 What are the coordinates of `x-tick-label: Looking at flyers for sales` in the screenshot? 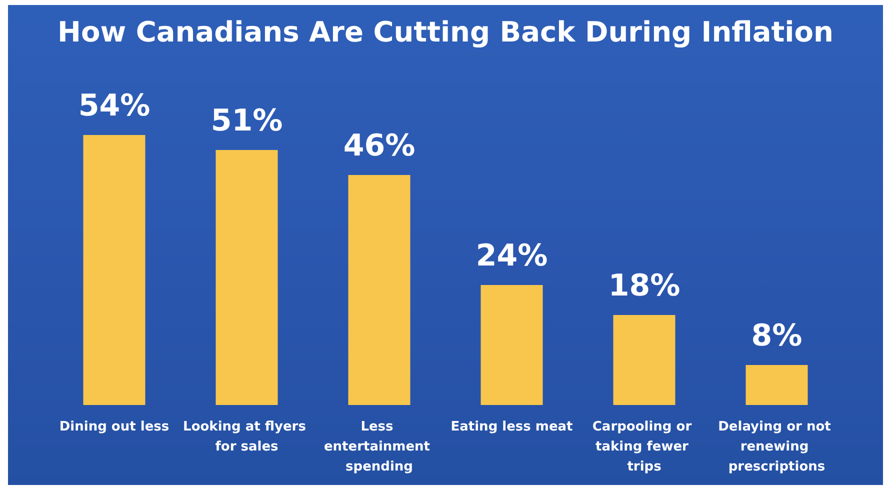 It's located at (246, 437).